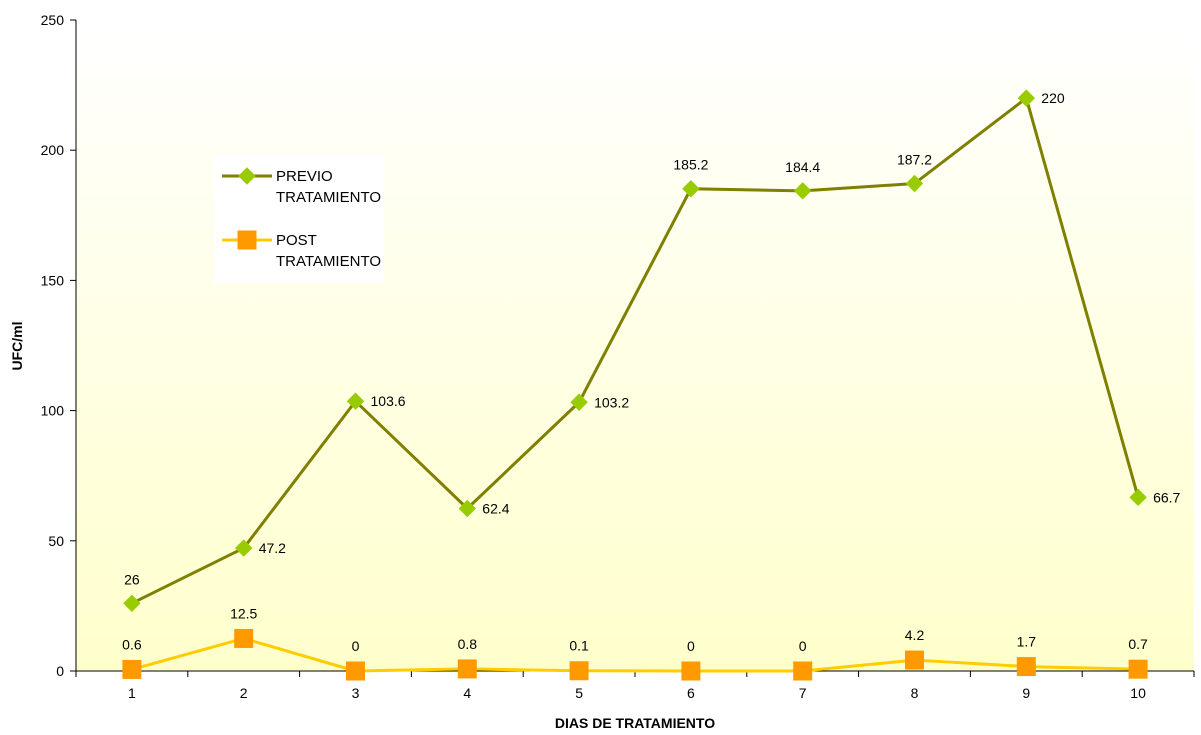 Image resolution: width=1201 pixels, height=735 pixels. What do you see at coordinates (803, 693) in the screenshot?
I see `x-tick-label: 7` at bounding box center [803, 693].